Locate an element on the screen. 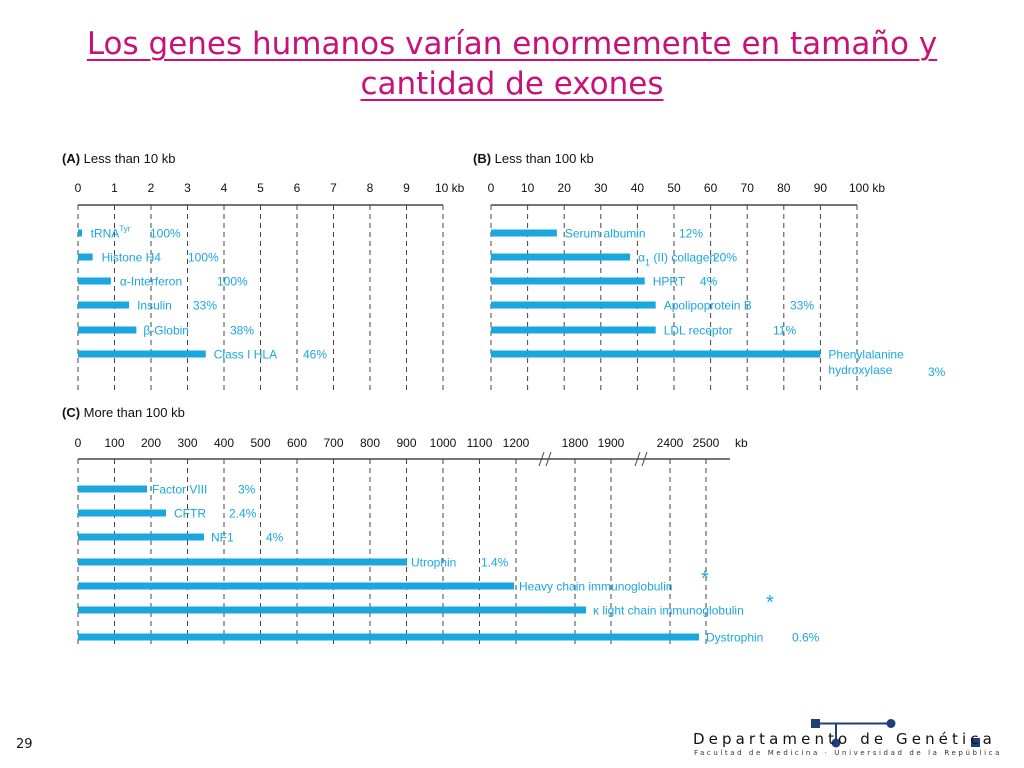 This screenshot has width=1024, height=768. tick-label: 4 is located at coordinates (224, 188).